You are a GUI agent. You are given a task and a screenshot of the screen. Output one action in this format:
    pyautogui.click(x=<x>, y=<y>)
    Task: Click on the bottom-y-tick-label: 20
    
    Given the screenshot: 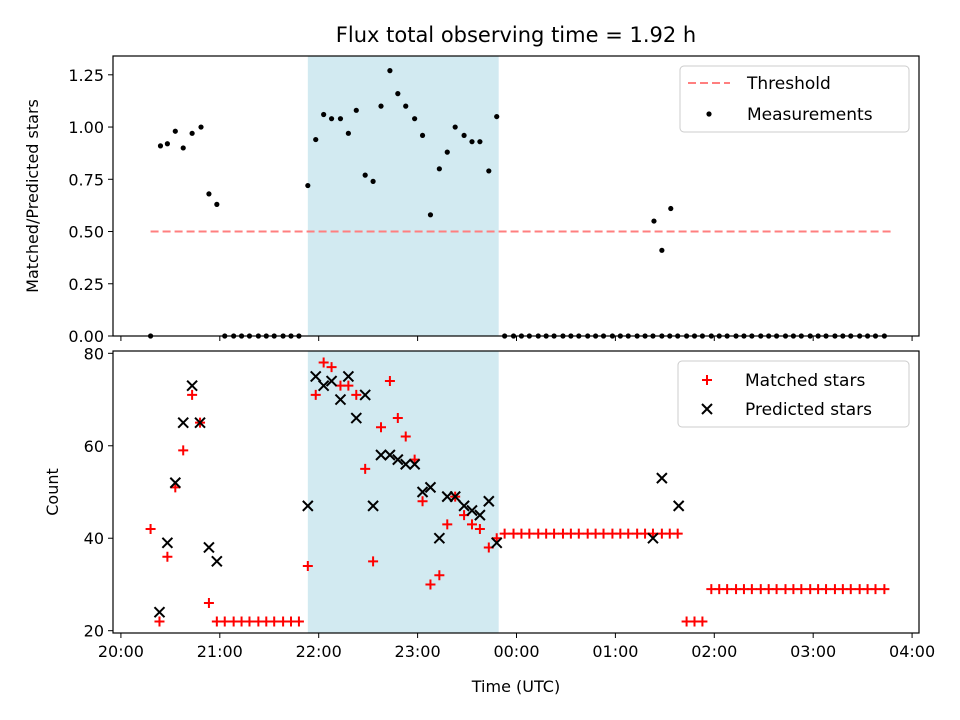 What is the action you would take?
    pyautogui.click(x=94, y=631)
    